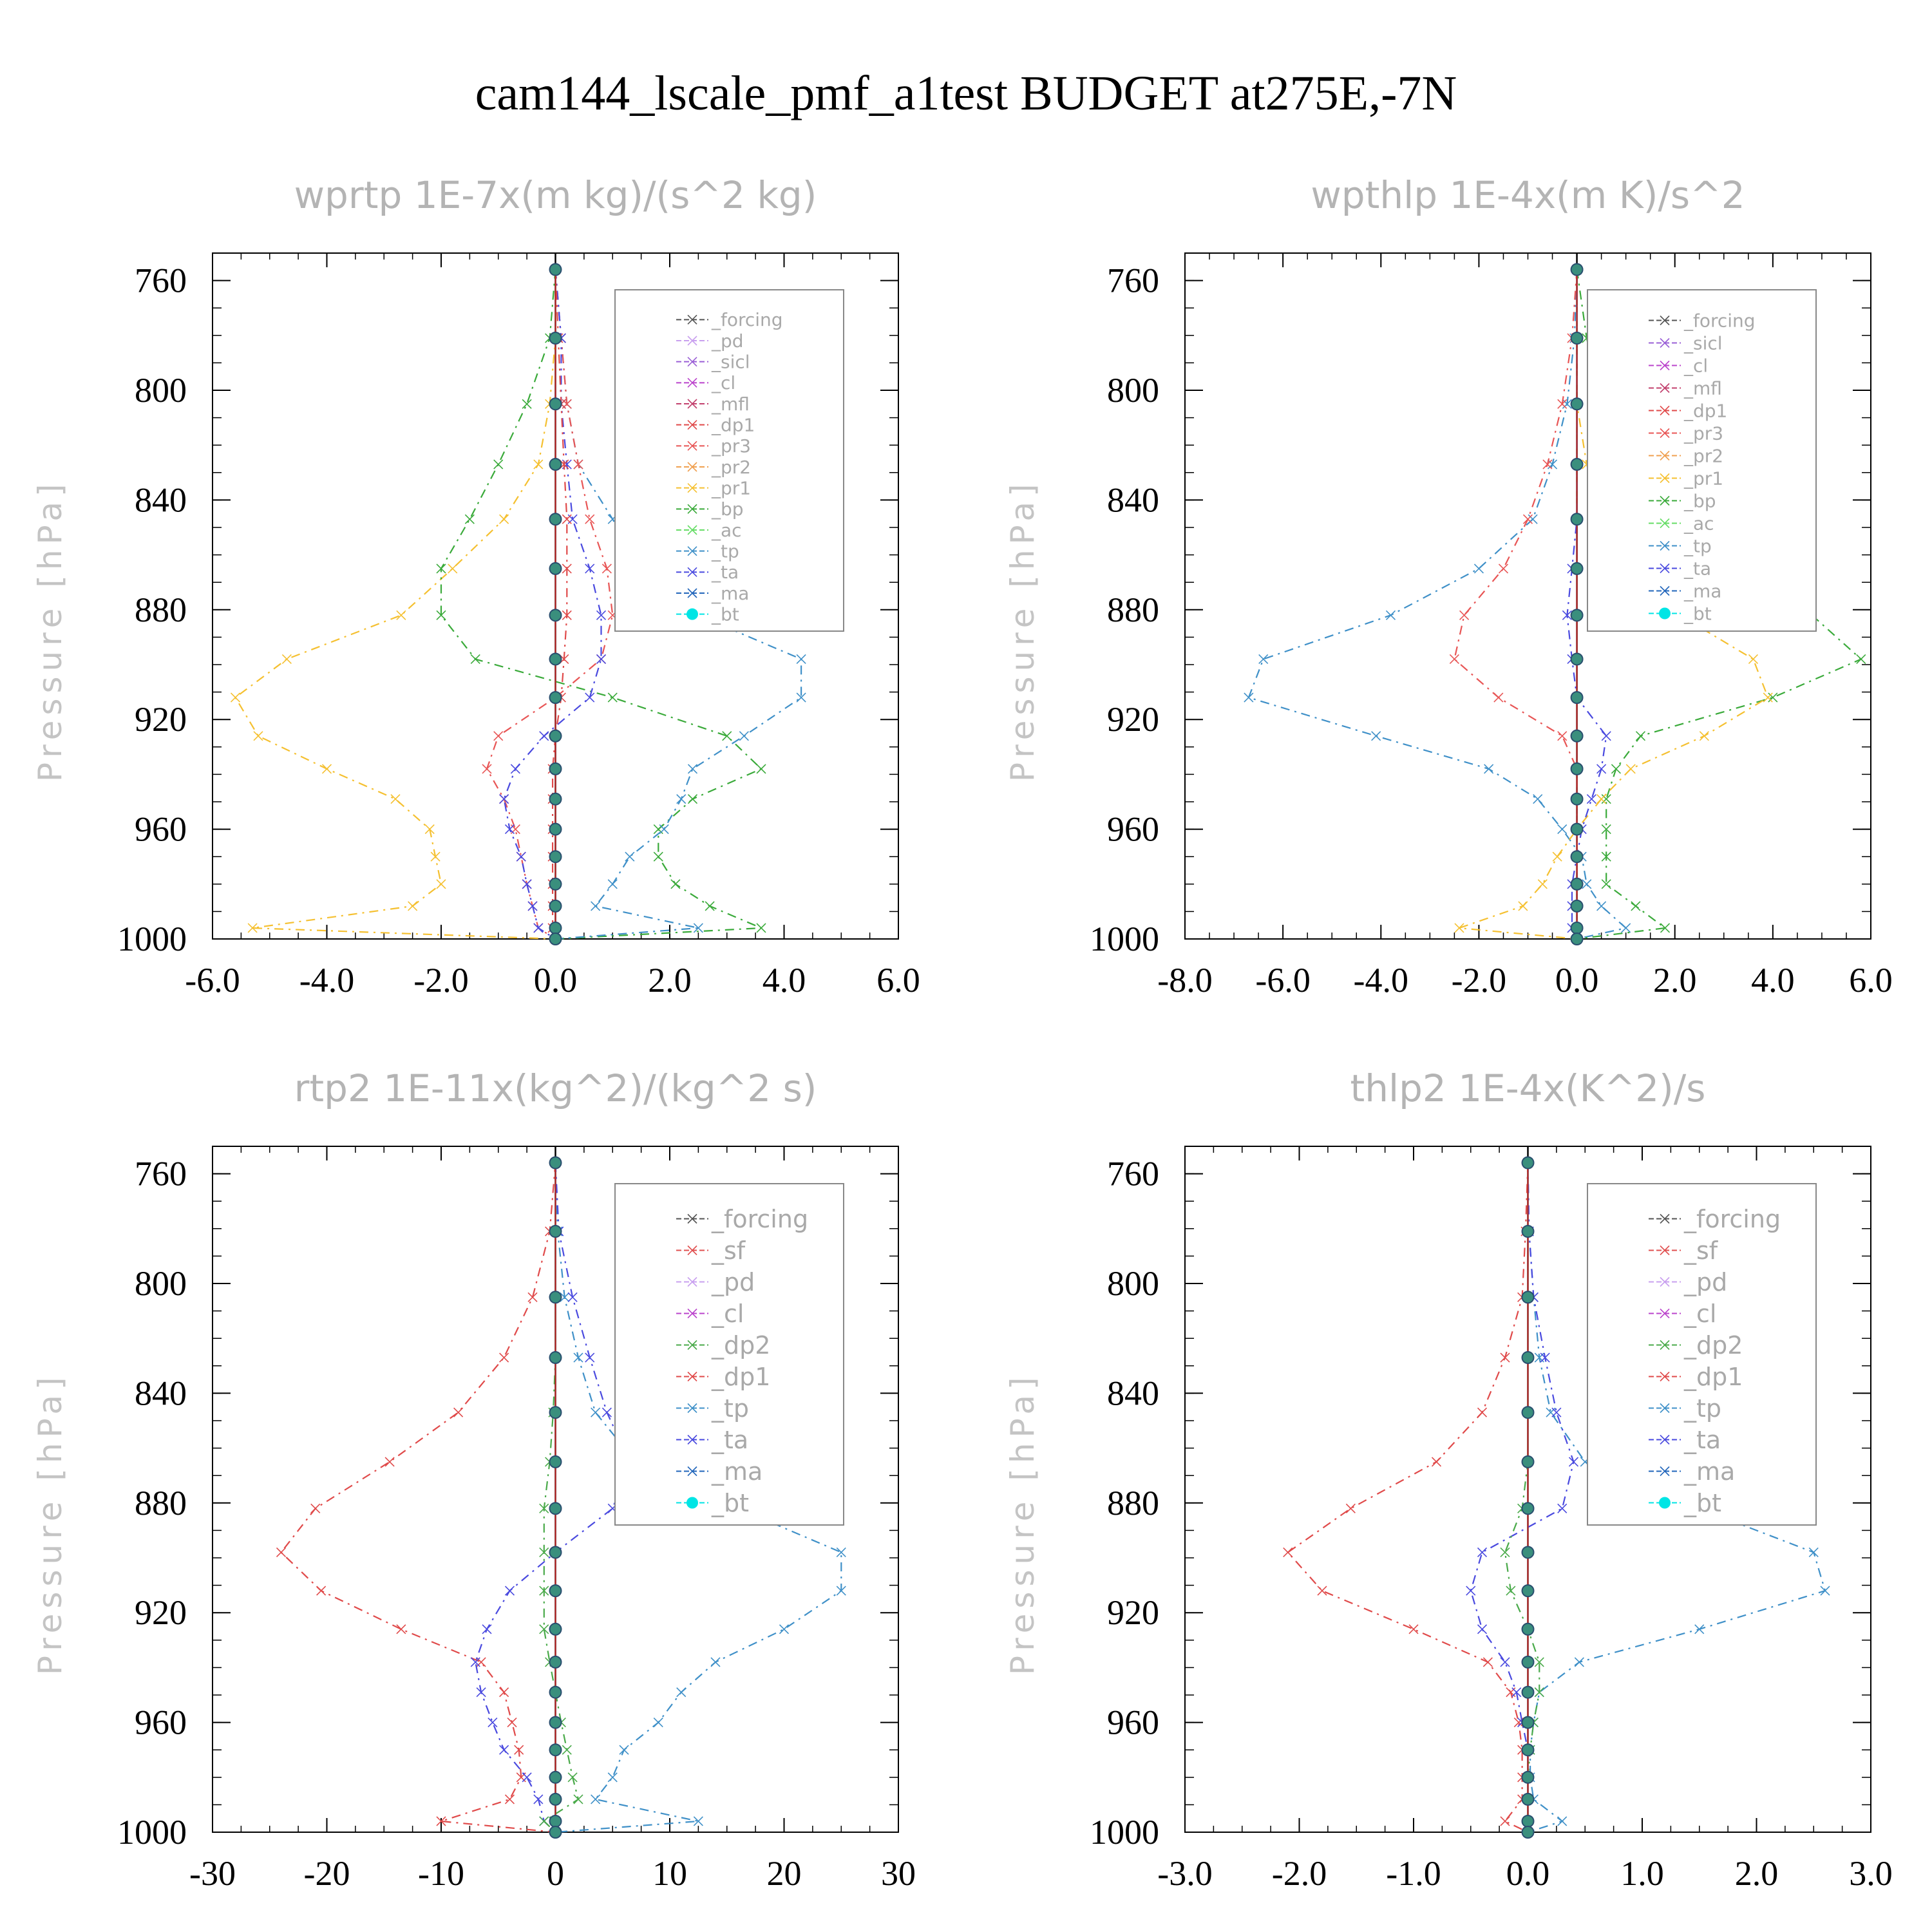 The height and width of the screenshot is (1932, 1932). What do you see at coordinates (726, 530) in the screenshot?
I see `legend-entry: _ac` at bounding box center [726, 530].